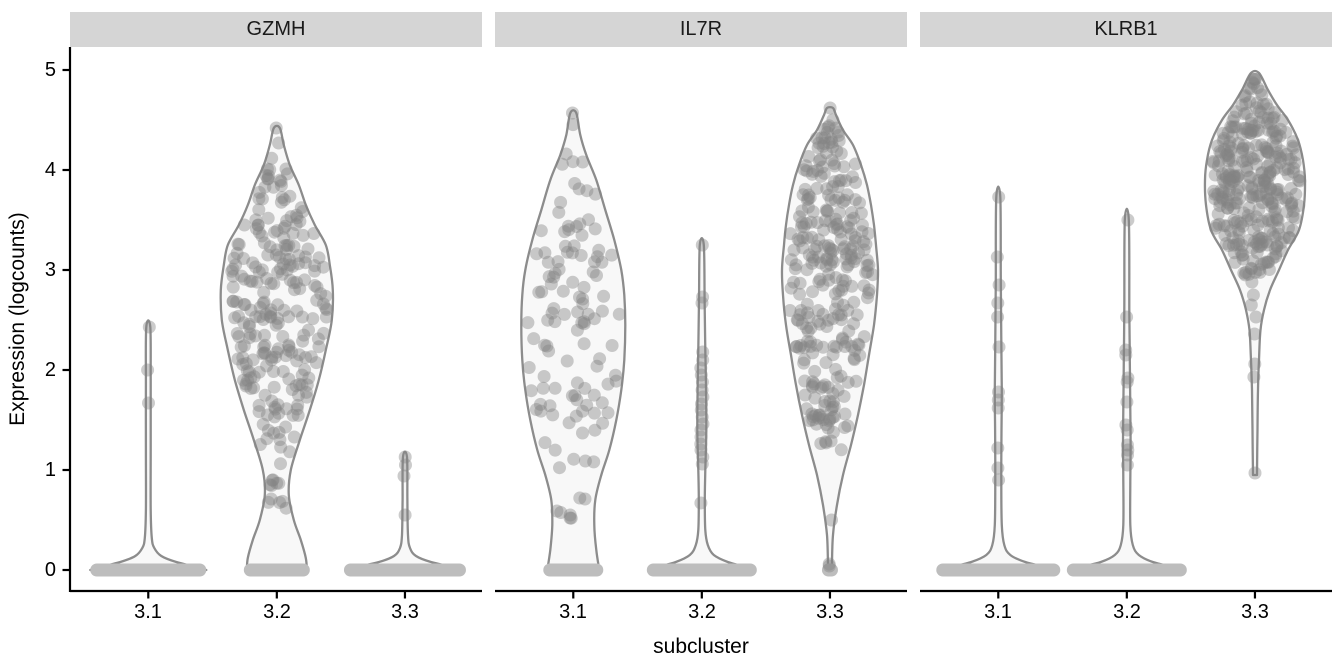 This screenshot has width=1344, height=672. Describe the element at coordinates (573, 315) in the screenshot. I see `points-IL7R-3.1` at that location.